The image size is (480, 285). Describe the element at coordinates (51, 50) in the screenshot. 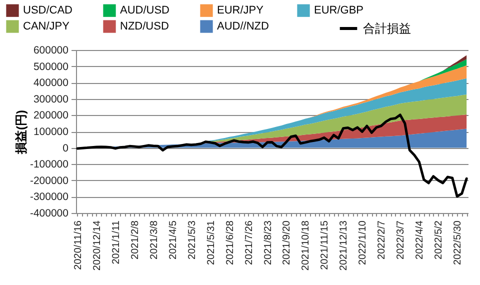

I see `y-tick-label: 600000` at that location.